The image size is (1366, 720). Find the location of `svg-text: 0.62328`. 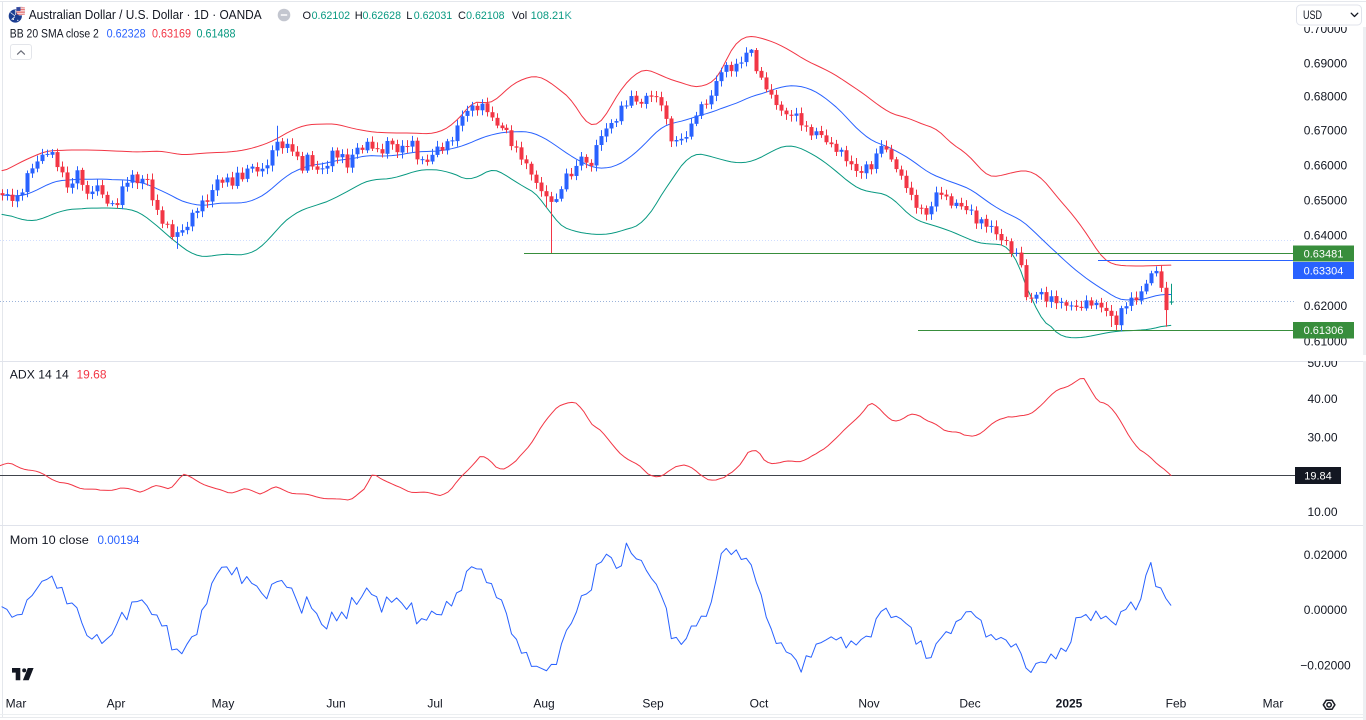

svg-text: 0.62328 is located at coordinates (126, 35).